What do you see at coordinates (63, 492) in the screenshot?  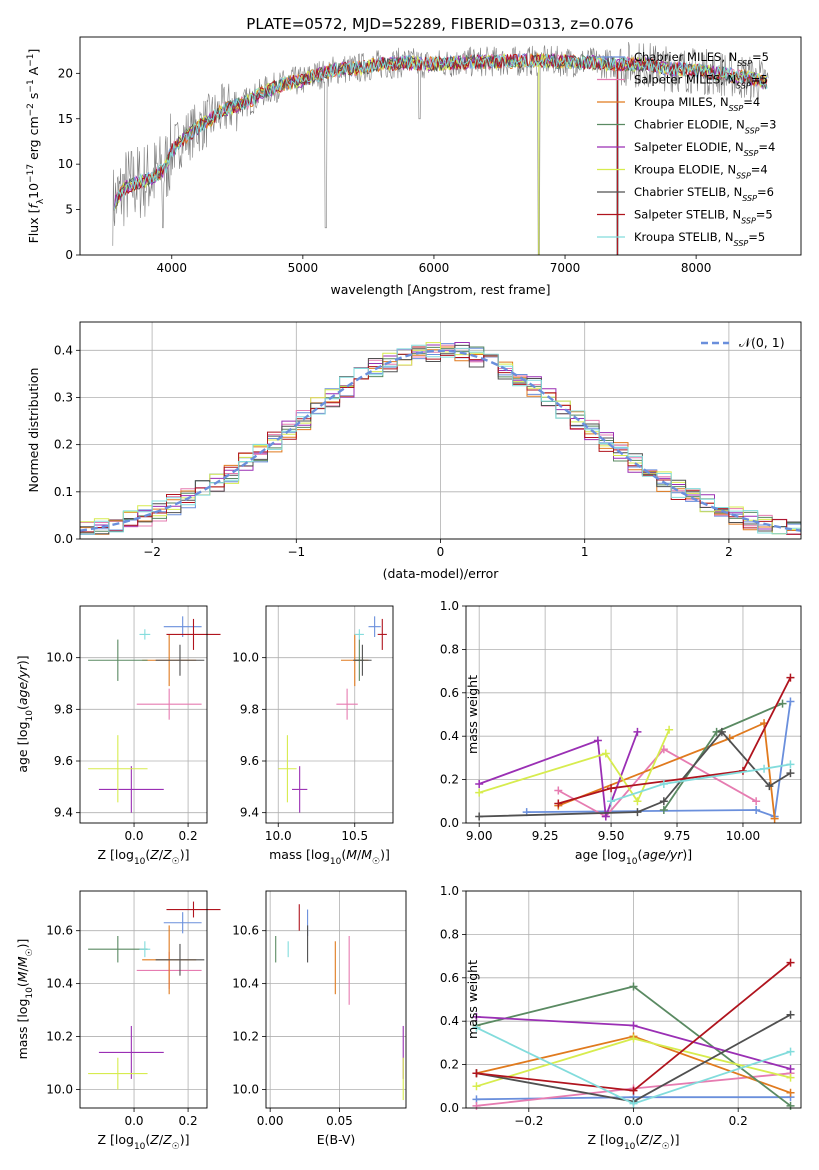 I see `residuals-ytick-label: 0.1` at bounding box center [63, 492].